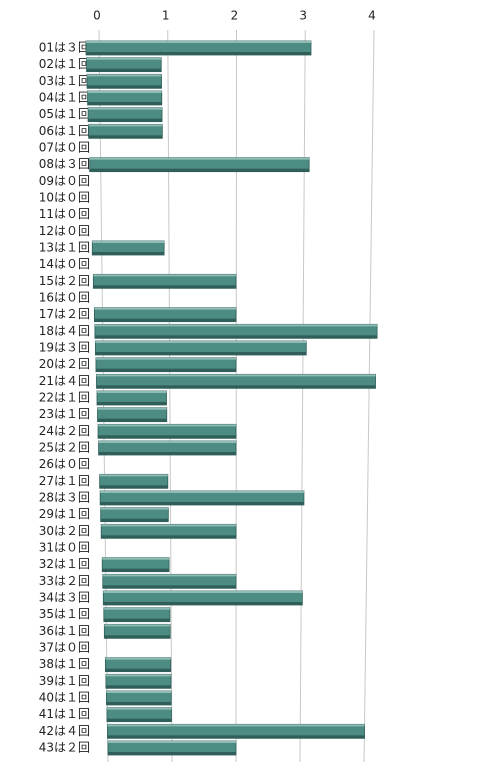  What do you see at coordinates (64, 381) in the screenshot?
I see `y-tick-label: 21は４回` at bounding box center [64, 381].